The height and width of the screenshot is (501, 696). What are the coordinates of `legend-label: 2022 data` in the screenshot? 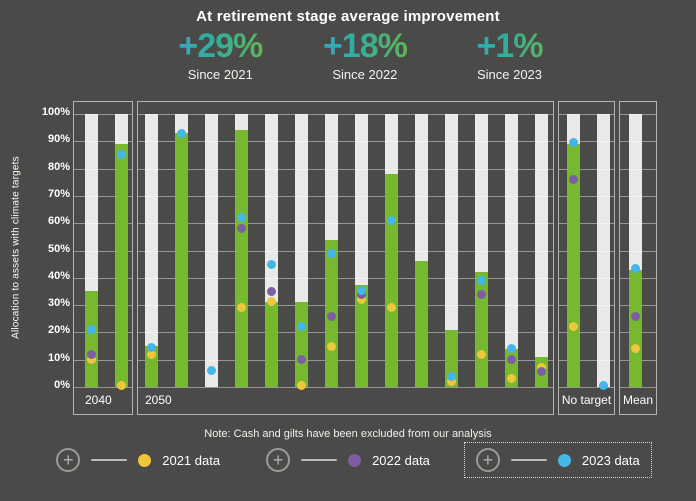 It's located at (401, 460).